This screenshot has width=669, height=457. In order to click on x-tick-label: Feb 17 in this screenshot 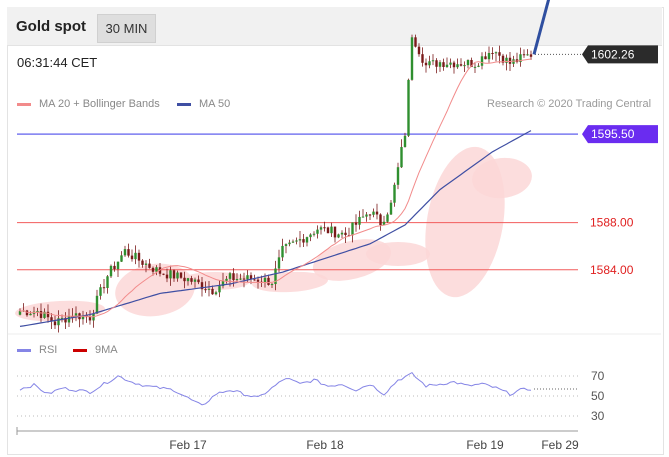, I will do `click(188, 445)`.